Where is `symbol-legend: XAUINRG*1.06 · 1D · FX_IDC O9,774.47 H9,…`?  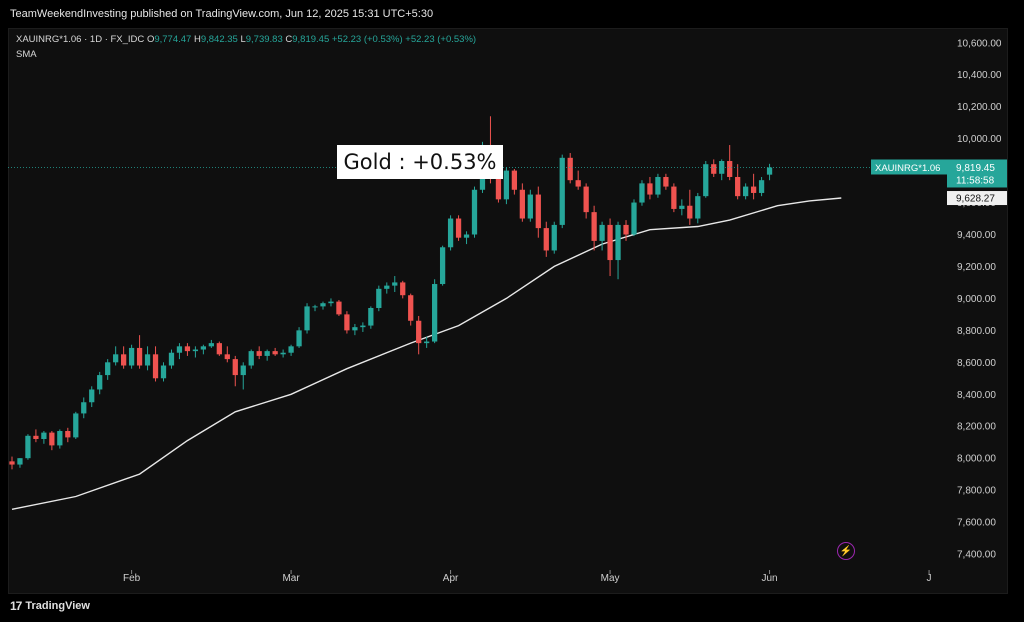
symbol-legend: XAUINRG*1.06 · 1D · FX_IDC O9,774.47 H9,… is located at coordinates (246, 39).